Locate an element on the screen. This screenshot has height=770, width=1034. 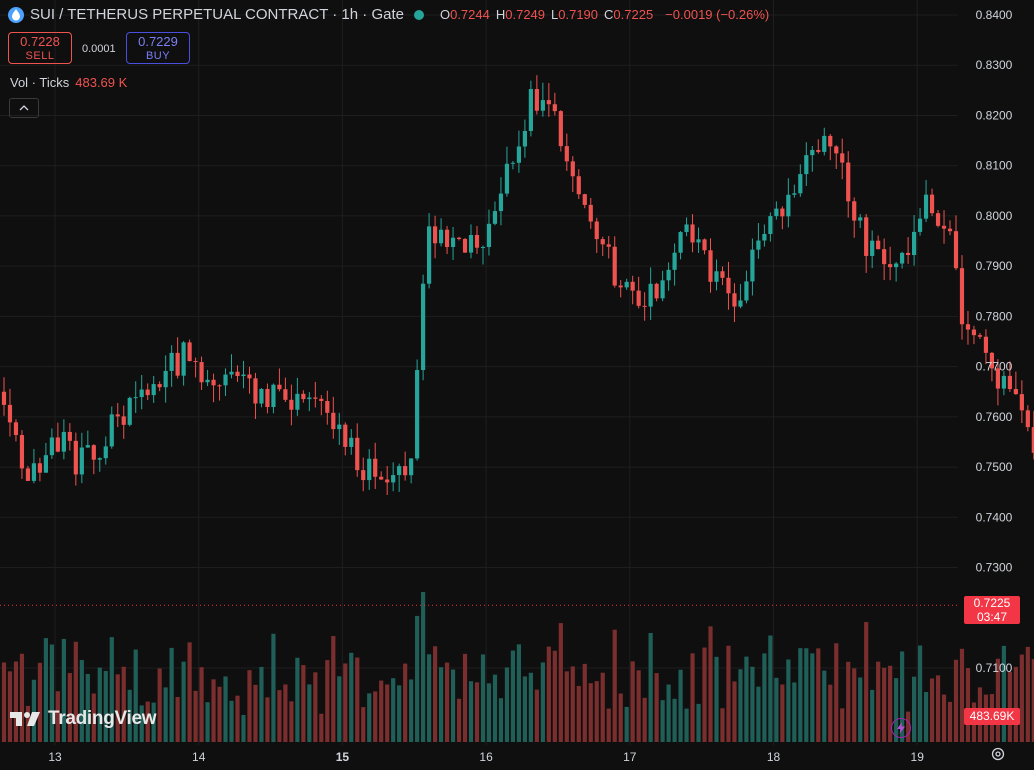
collapse-legend-button is located at coordinates (24, 108).